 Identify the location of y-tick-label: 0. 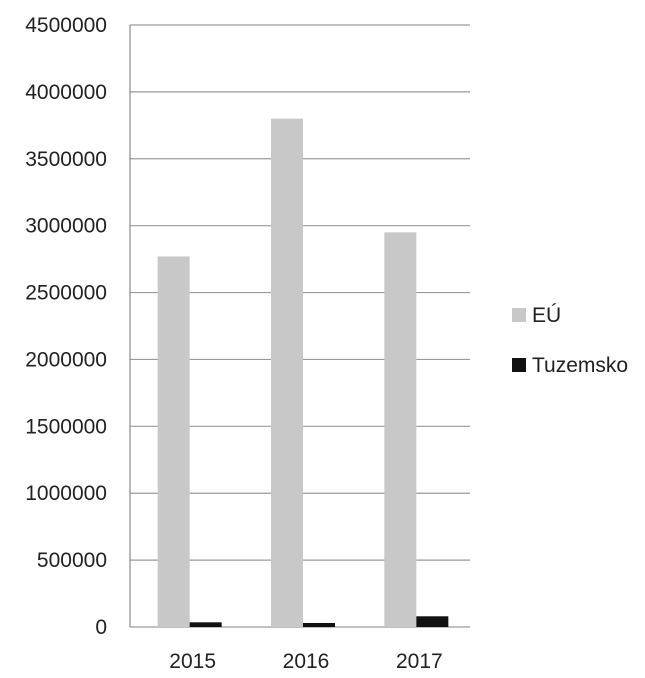
(101, 627).